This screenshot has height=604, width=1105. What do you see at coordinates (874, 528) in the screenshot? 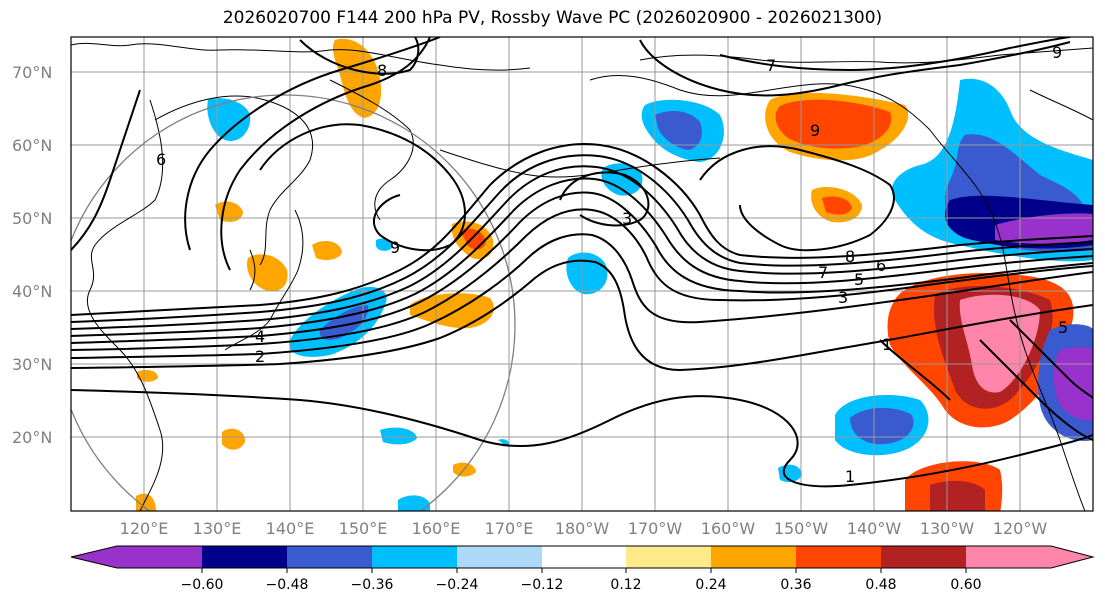
I see `lon-label: 140°W` at bounding box center [874, 528].